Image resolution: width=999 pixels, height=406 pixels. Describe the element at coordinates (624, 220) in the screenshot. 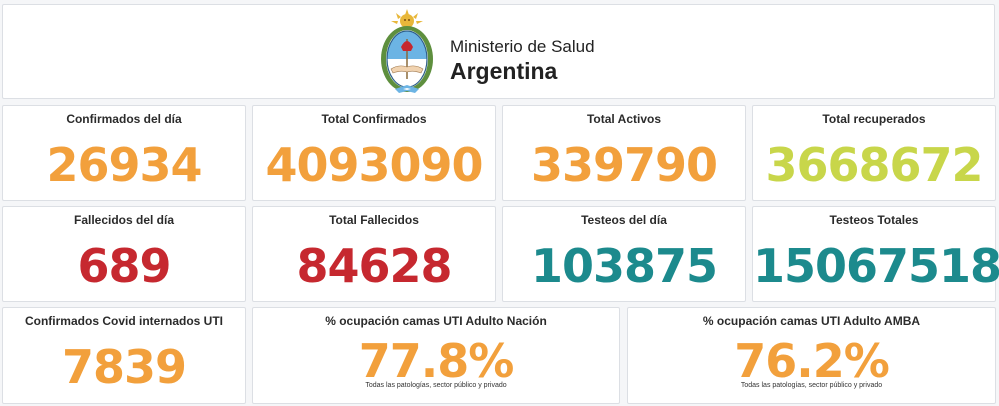

I see `stat-label: Testeos del día` at that location.